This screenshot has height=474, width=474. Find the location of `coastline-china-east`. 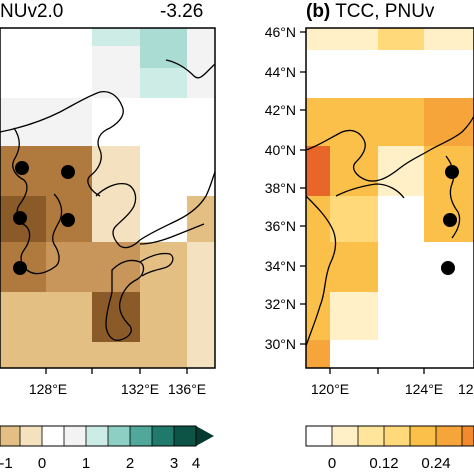

coastline-china-east is located at coordinates (321, 271).